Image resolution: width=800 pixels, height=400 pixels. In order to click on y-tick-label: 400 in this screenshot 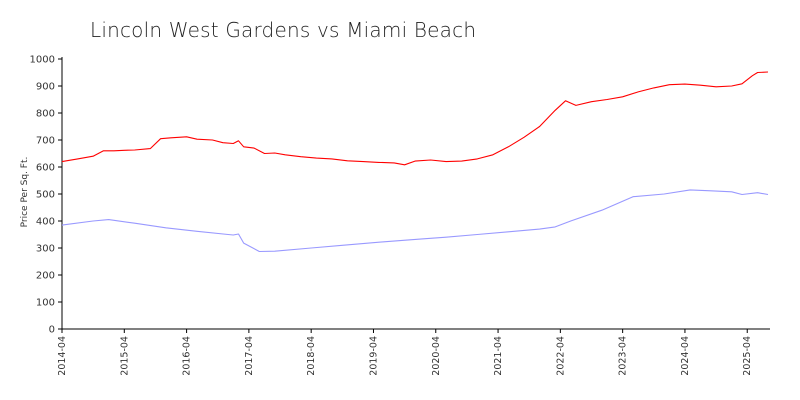, I will do `click(45, 222)`.